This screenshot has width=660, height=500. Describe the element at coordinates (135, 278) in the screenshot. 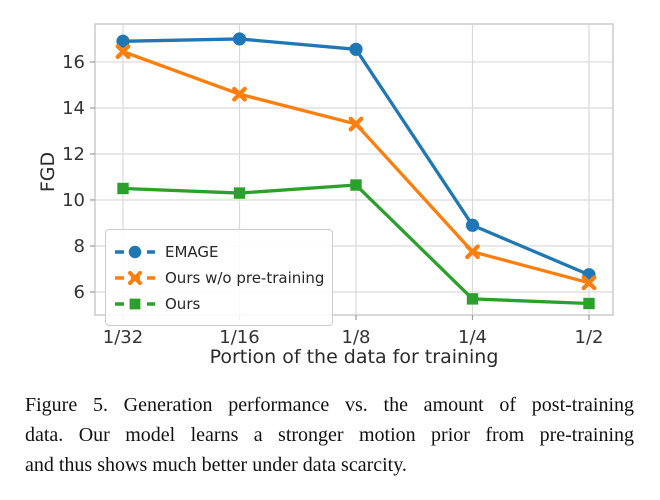

I see `legend-x-line-icon` at that location.